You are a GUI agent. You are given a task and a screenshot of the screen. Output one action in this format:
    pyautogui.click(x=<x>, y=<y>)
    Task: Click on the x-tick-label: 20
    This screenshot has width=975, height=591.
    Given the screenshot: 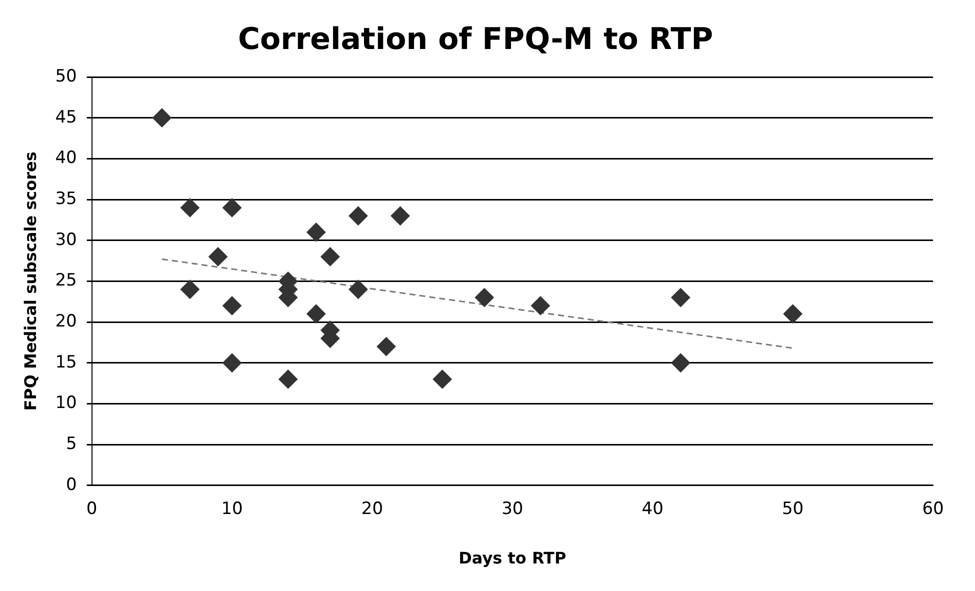 What is the action you would take?
    pyautogui.click(x=372, y=509)
    